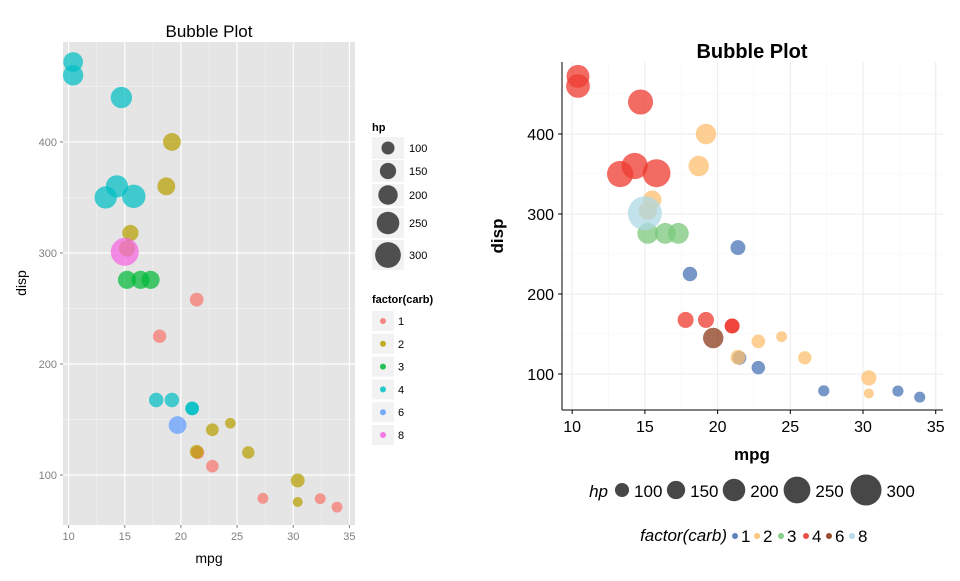  I want to click on right-x-tick-label: 10, so click(572, 427).